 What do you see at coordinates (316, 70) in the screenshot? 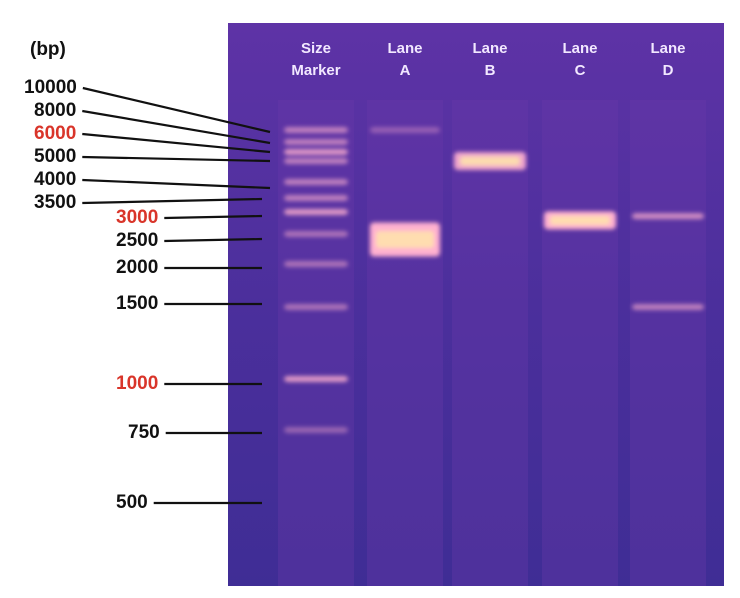
I see `lane-header-line2: Marker` at bounding box center [316, 70].